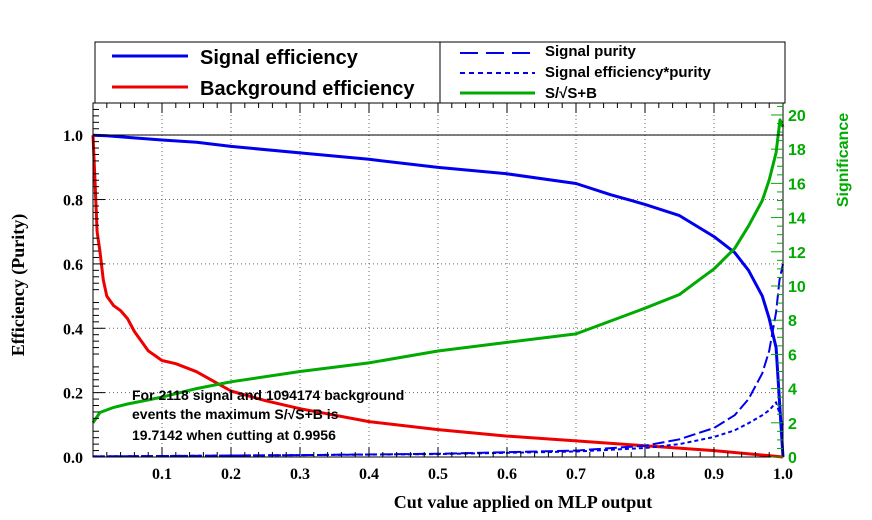 Image resolution: width=872 pixels, height=520 pixels. Describe the element at coordinates (369, 474) in the screenshot. I see `x-tick-label: 0.4` at that location.